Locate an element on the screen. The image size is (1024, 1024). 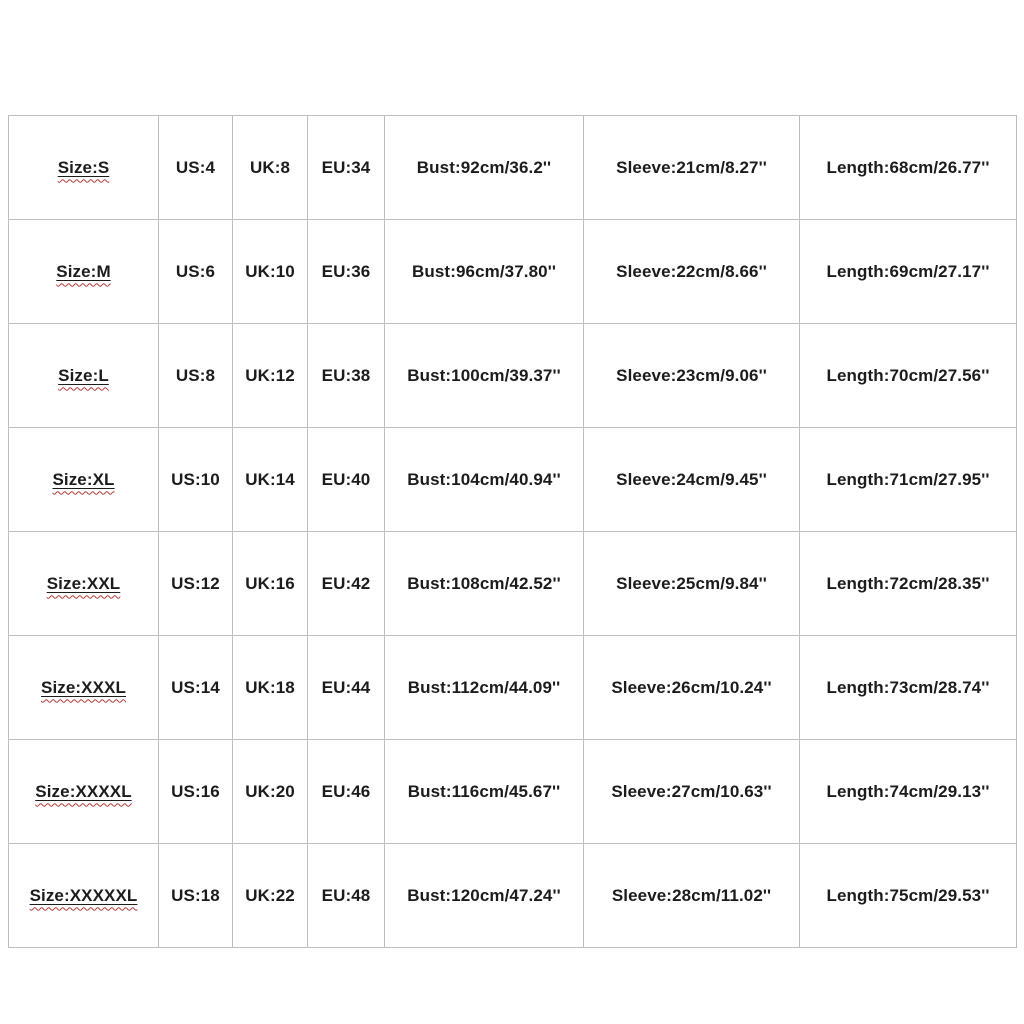
us-cell: US:6 is located at coordinates (195, 271).